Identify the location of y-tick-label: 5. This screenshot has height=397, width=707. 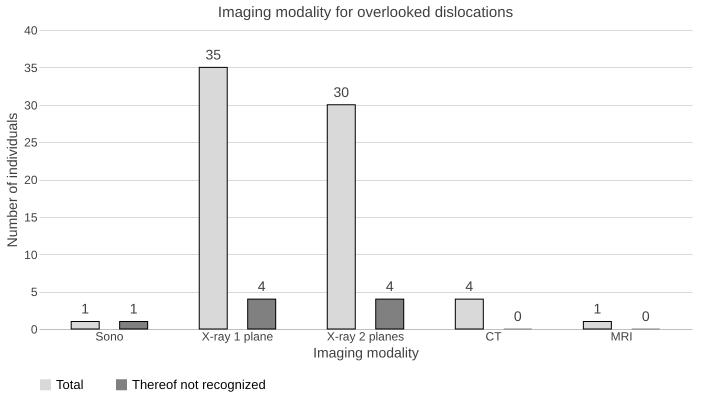
(34, 292).